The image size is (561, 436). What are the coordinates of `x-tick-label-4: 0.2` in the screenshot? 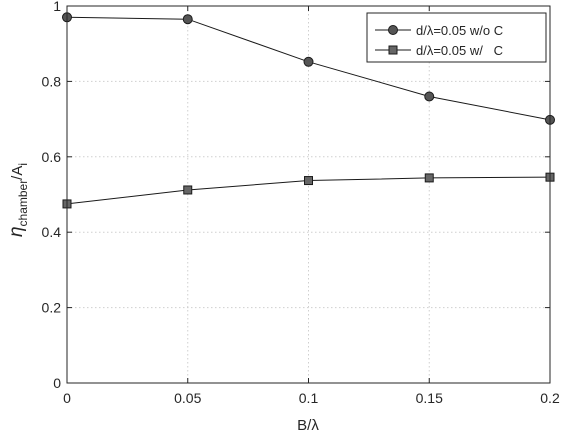 It's located at (550, 398).